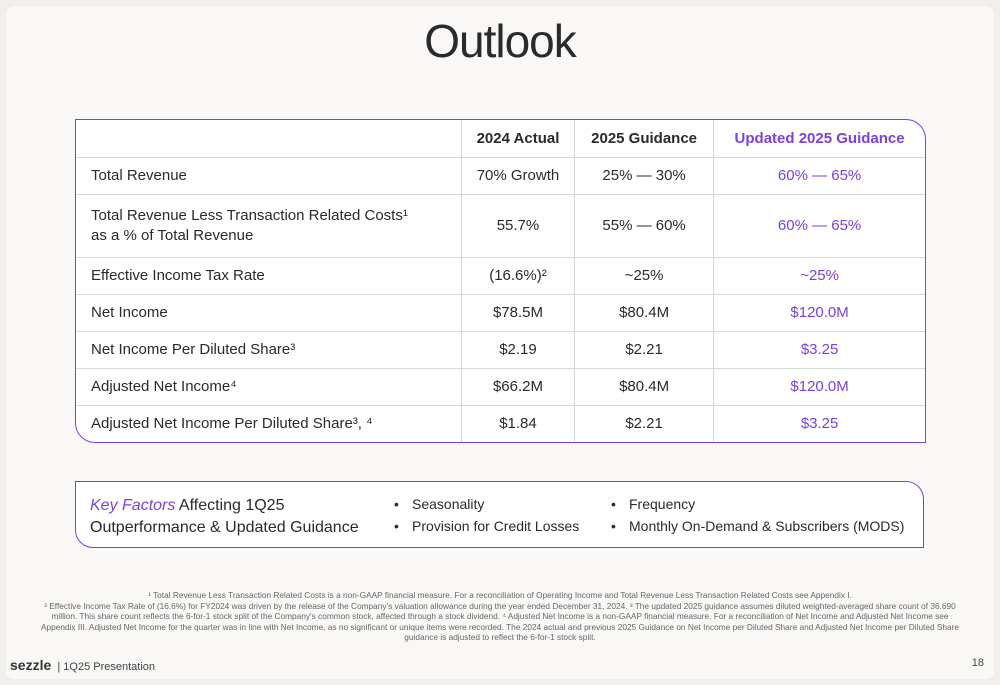 This screenshot has height=685, width=1000. I want to click on value-cell: 55% — 60%, so click(643, 226).